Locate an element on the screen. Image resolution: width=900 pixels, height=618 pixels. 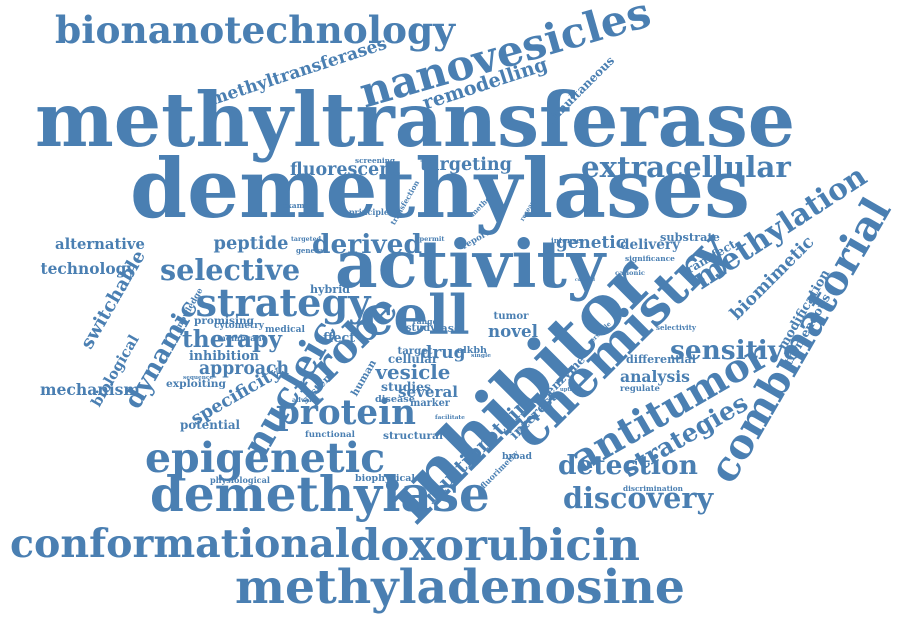
word: therapy is located at coordinates (232, 338).